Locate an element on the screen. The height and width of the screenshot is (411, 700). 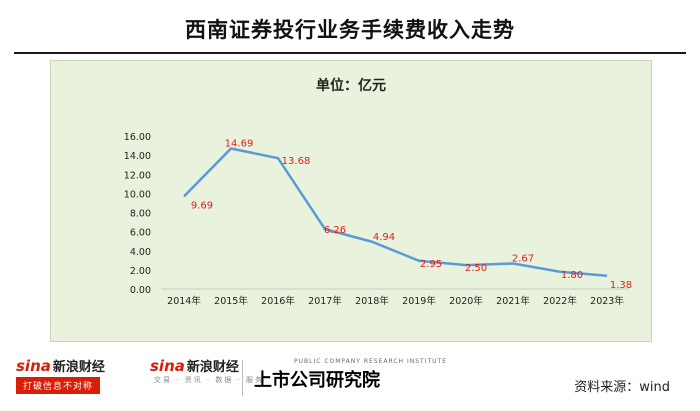
data-label: 1.38 is located at coordinates (621, 285).